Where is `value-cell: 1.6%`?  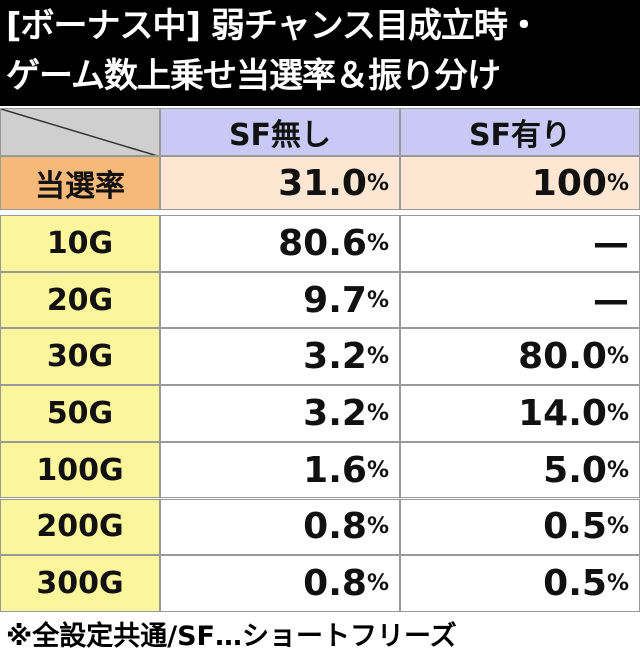 value-cell: 1.6% is located at coordinates (280, 470).